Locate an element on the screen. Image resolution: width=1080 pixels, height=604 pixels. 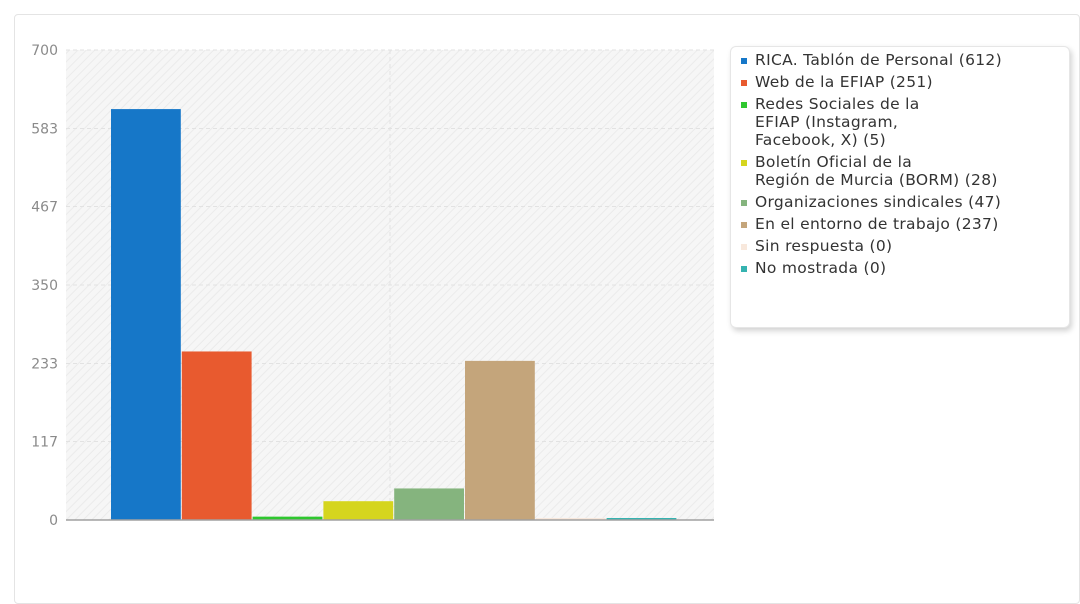
y-tick-label-0: 0 is located at coordinates (53, 521).